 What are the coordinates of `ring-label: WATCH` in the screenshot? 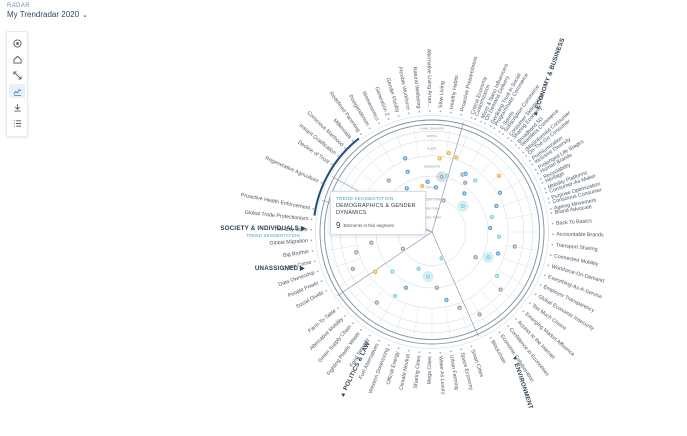 It's located at (432, 136).